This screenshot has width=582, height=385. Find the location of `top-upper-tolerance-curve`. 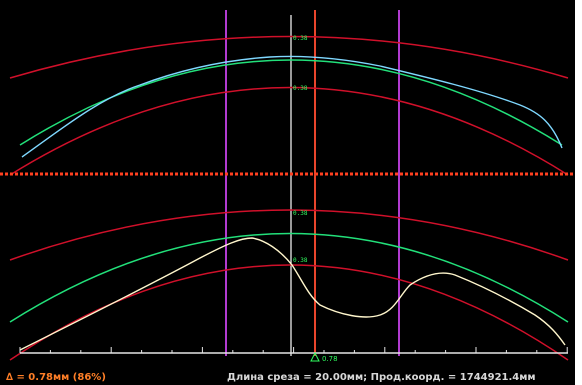

top-upper-tolerance-curve is located at coordinates (289, 57).